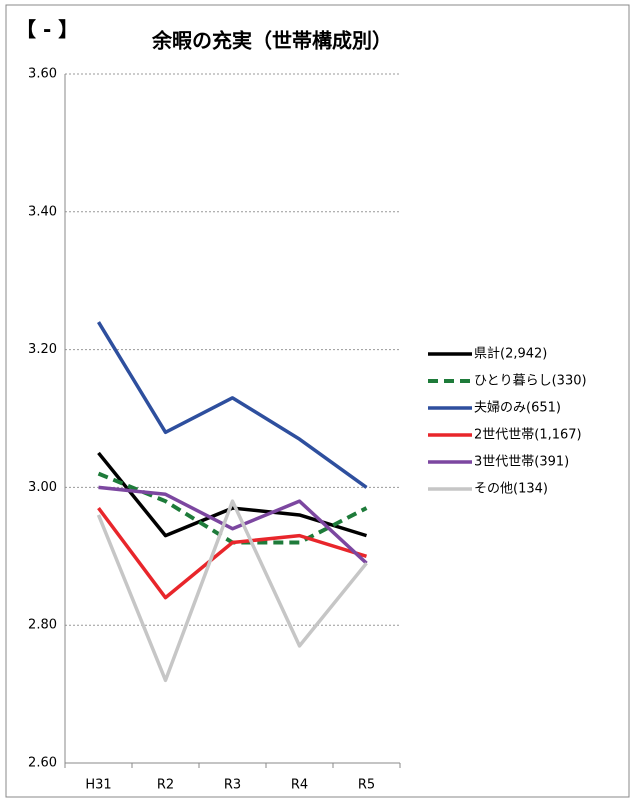 Image resolution: width=635 pixels, height=803 pixels. Describe the element at coordinates (165, 785) in the screenshot. I see `x-tick-label: R2` at that location.